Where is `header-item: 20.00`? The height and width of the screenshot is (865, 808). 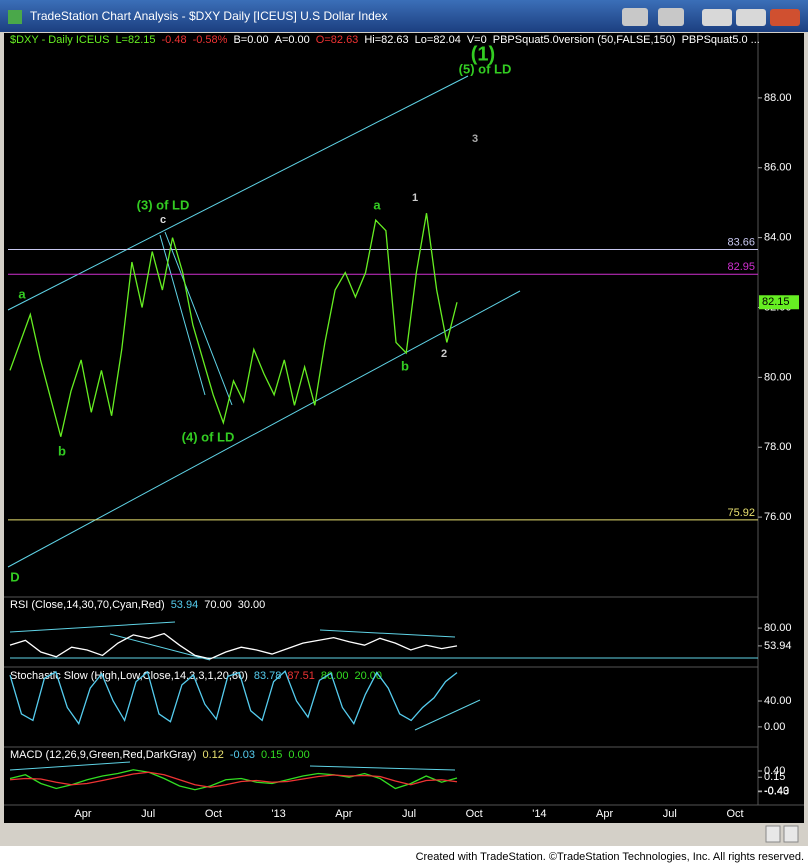 header-item: 20.00 is located at coordinates (368, 676).